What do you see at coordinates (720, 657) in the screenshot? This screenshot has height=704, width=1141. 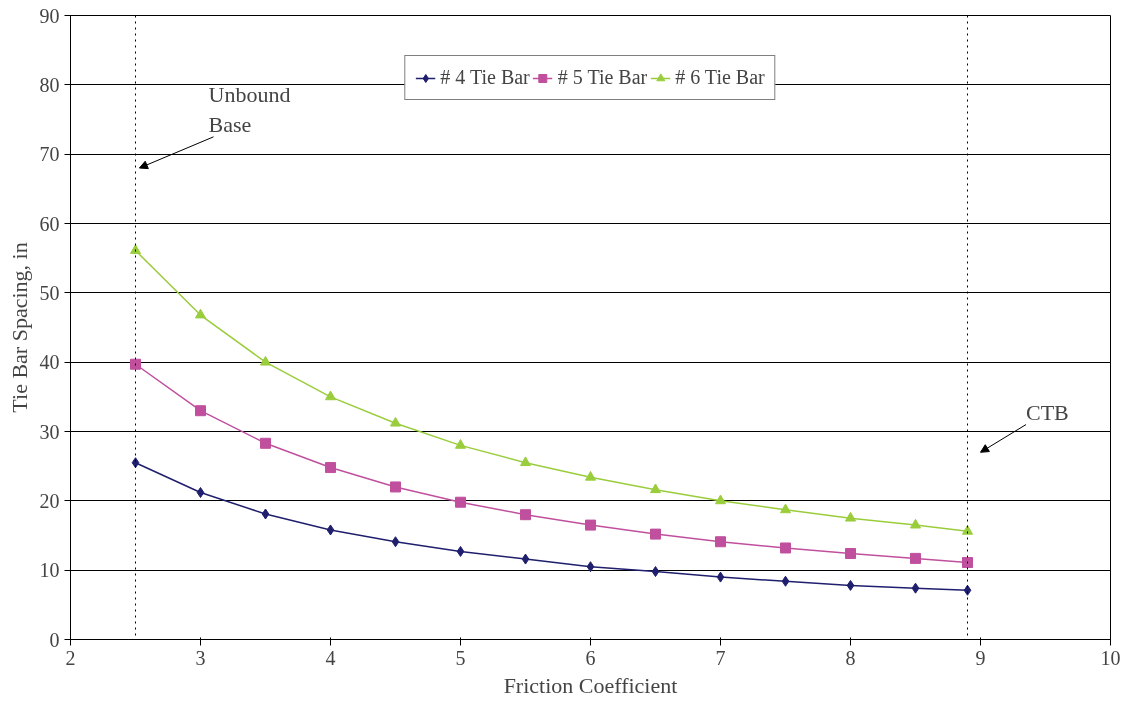 I see `x-tick-label: 7` at bounding box center [720, 657].